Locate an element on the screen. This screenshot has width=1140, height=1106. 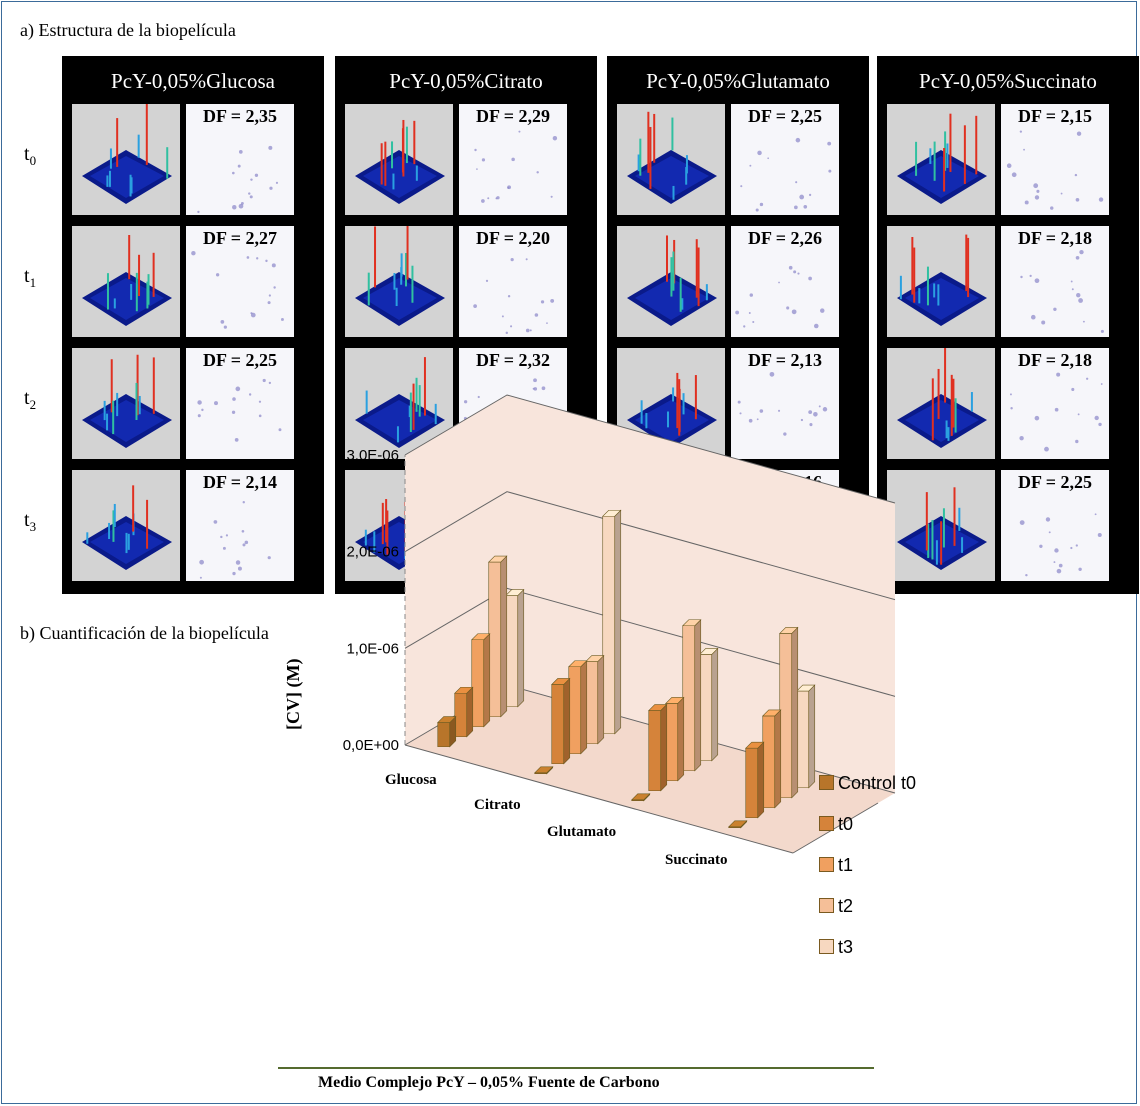
x-axis-line is located at coordinates (599, 799).